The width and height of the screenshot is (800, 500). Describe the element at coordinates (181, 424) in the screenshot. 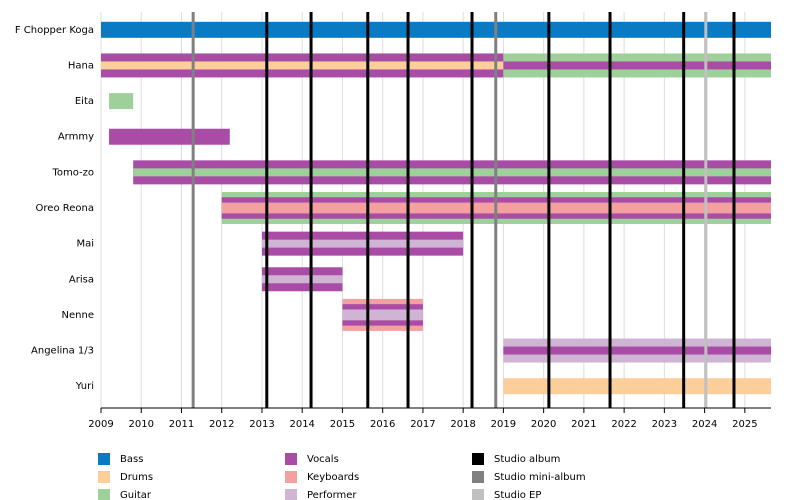

I see `x-tick-label: 2011` at that location.